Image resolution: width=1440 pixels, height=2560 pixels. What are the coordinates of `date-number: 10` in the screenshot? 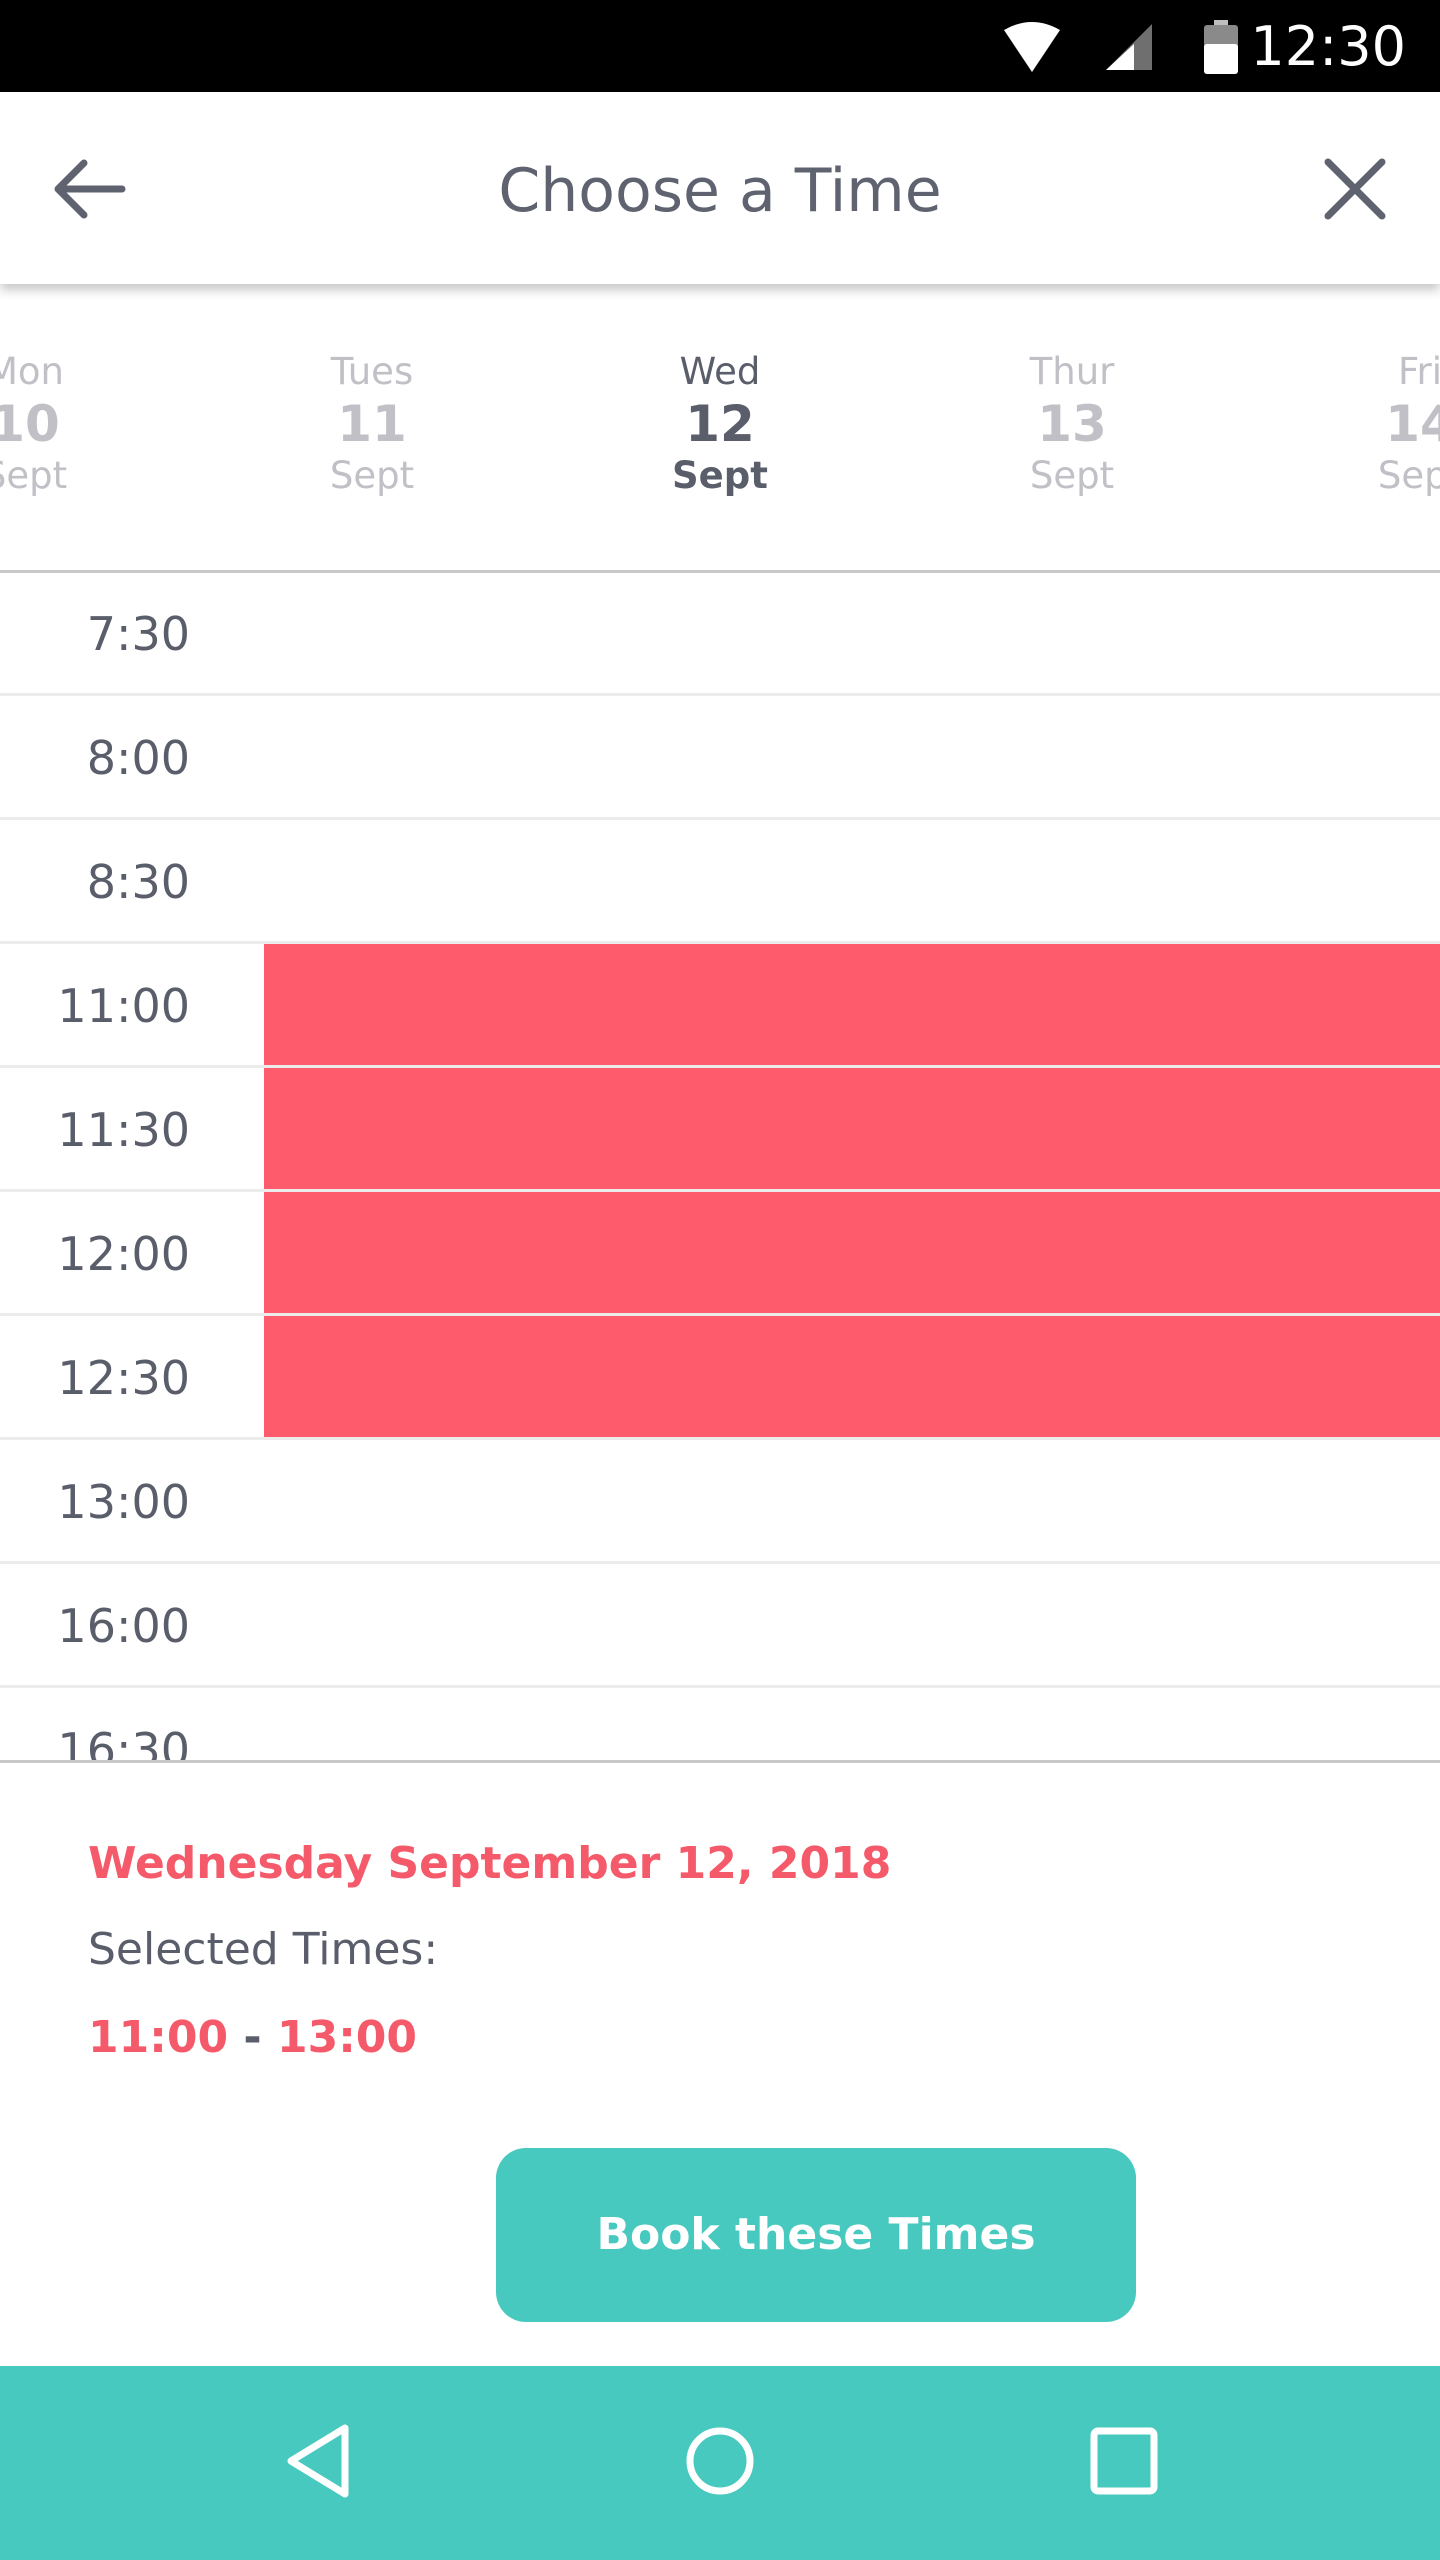 It's located at (30, 424).